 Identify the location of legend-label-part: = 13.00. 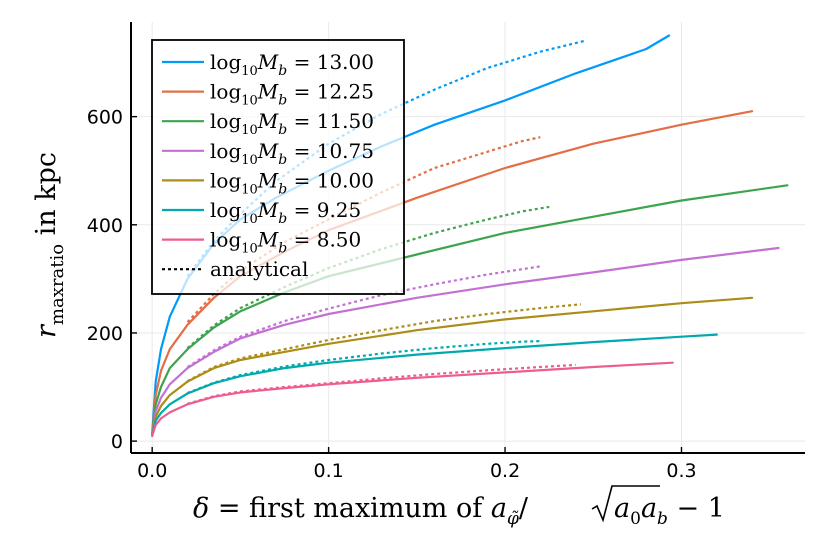
(330, 62).